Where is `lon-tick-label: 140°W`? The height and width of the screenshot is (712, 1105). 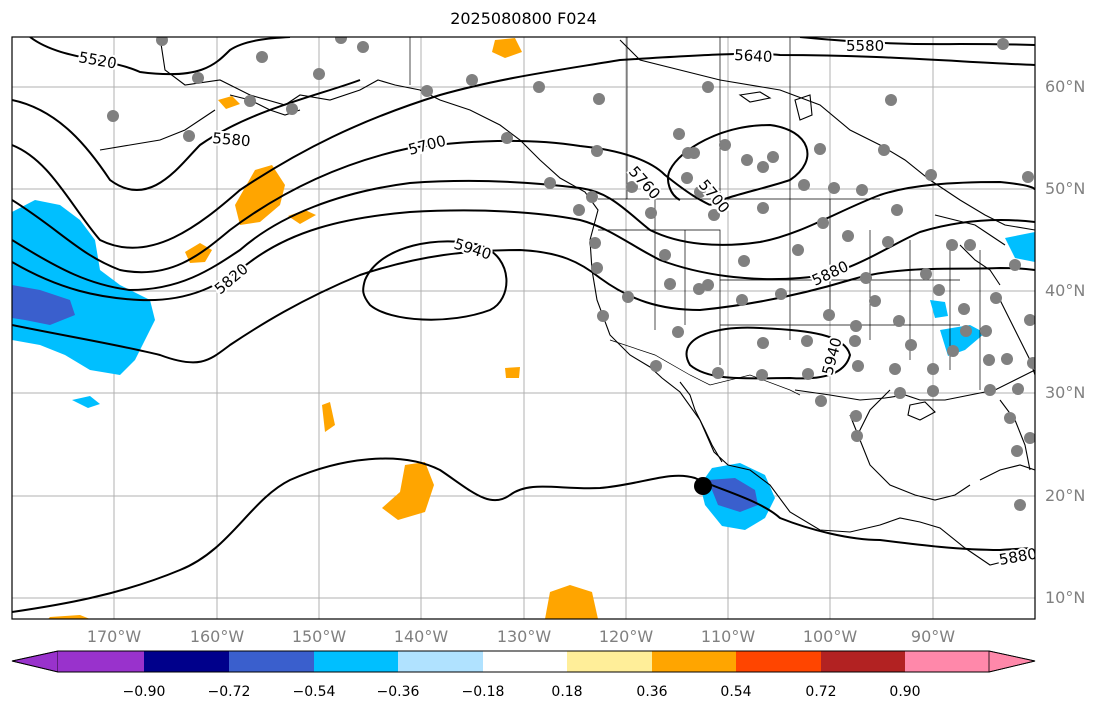 lon-tick-label: 140°W is located at coordinates (421, 636).